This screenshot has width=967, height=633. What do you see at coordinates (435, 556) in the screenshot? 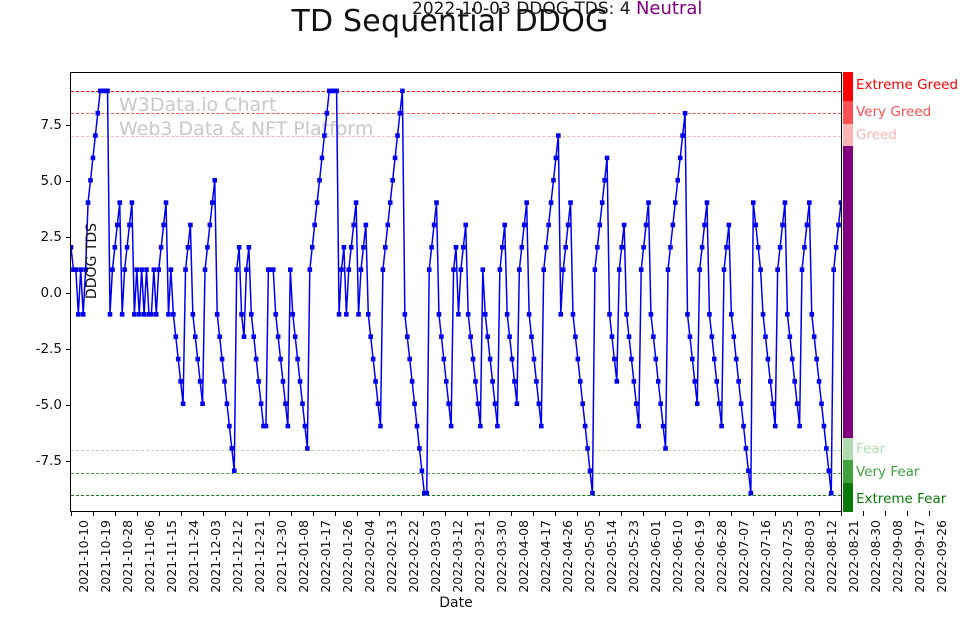
I see `x-tick-label: 2022-03-03` at bounding box center [435, 556].